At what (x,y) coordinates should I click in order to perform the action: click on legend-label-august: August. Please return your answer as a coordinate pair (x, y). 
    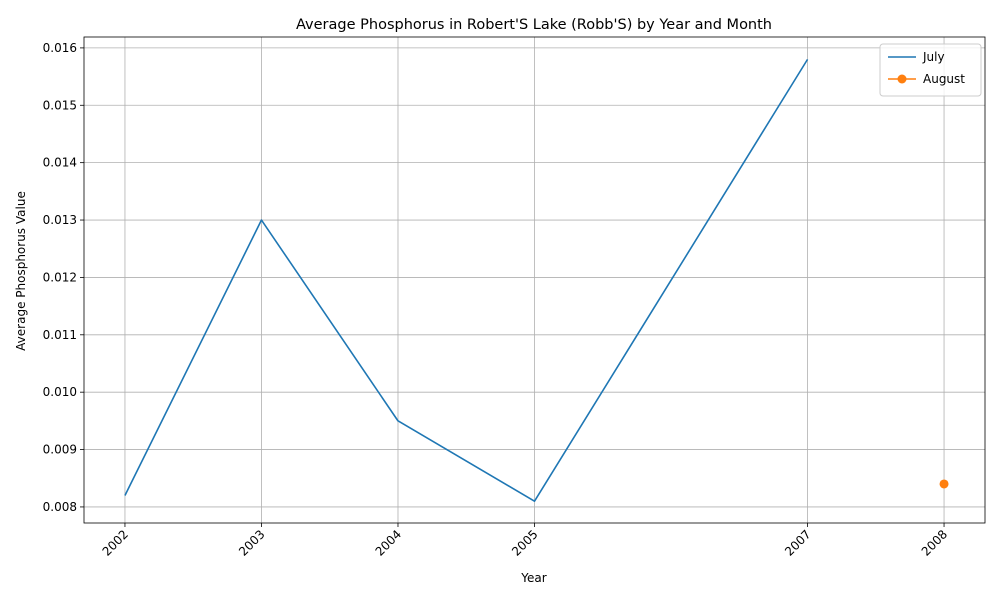
    Looking at the image, I should click on (944, 79).